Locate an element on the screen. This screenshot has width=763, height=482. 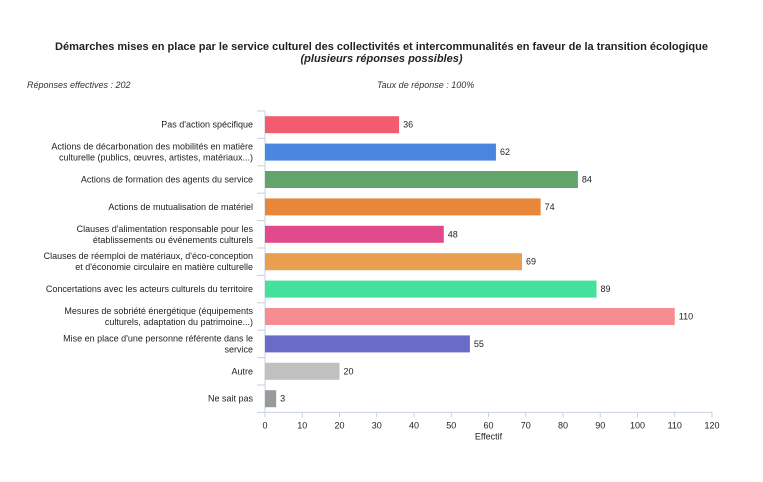
x-tick-label: 120 is located at coordinates (711, 425).